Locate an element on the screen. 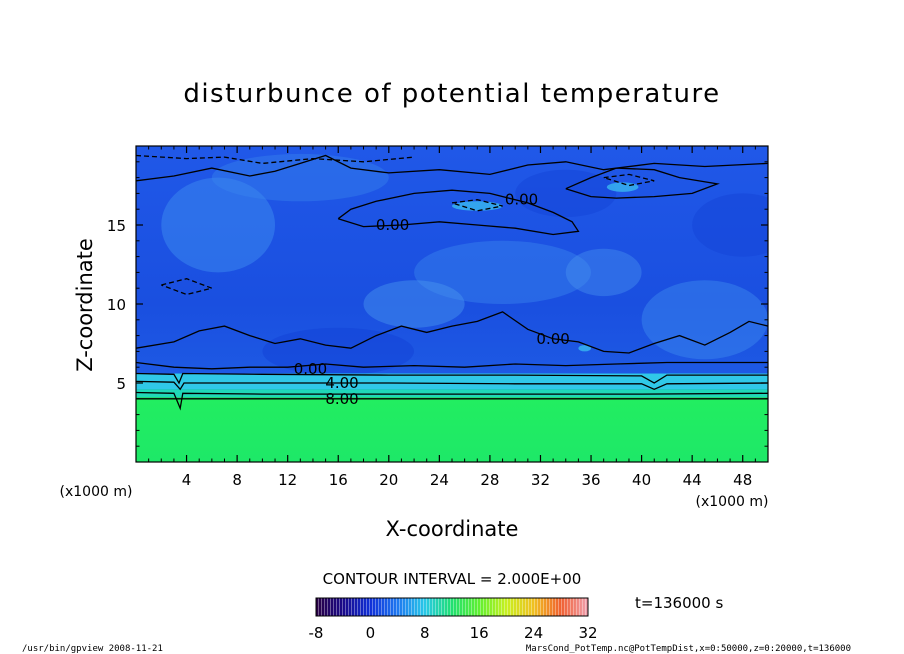 The width and height of the screenshot is (904, 654). colorbar-frame is located at coordinates (452, 607).